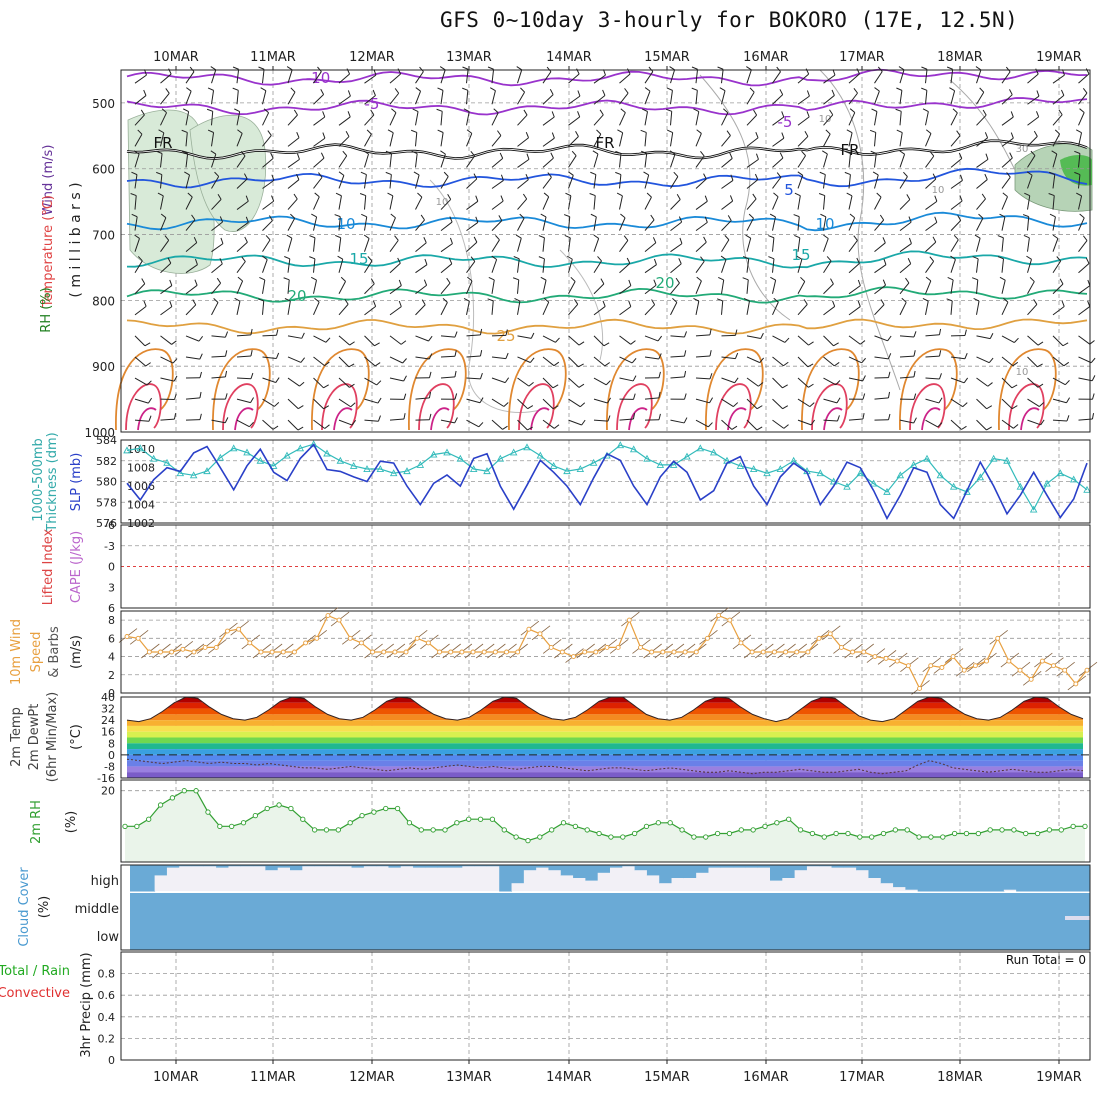 The height and width of the screenshot is (1104, 1100). What do you see at coordinates (141, 505) in the screenshot?
I see `ytick-label-slp: 1004` at bounding box center [141, 505].